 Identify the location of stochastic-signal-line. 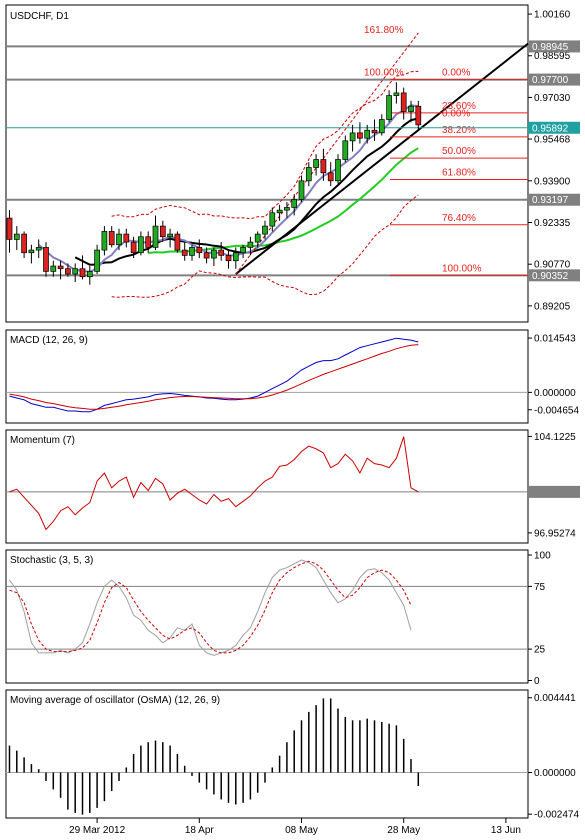
(210, 607).